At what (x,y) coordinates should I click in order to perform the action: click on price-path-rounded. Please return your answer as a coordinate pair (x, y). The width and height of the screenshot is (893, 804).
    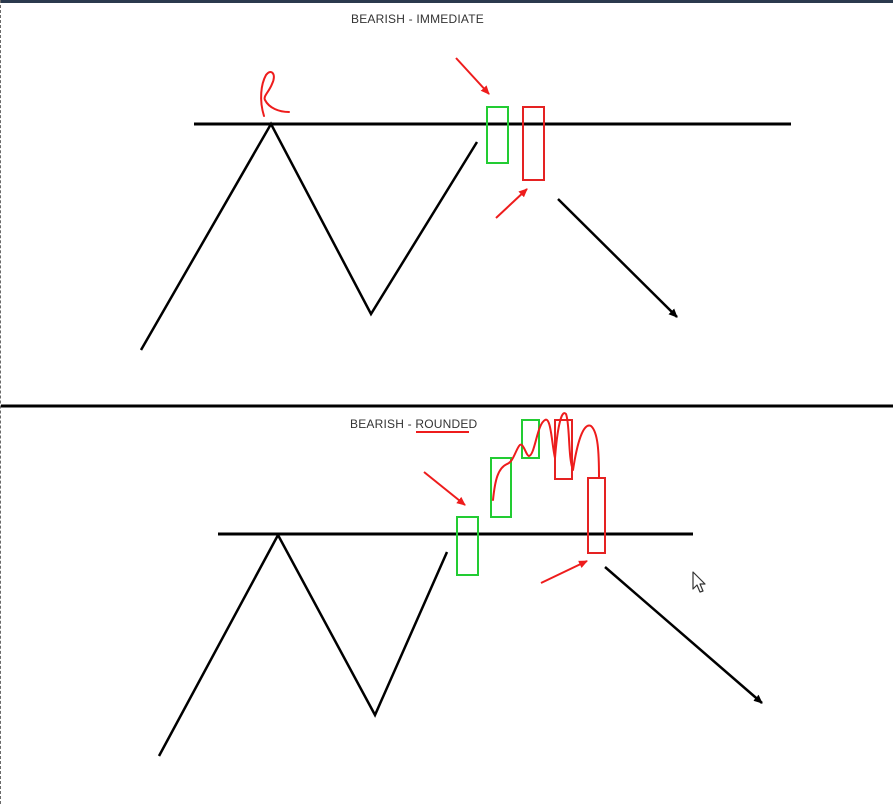
    Looking at the image, I should click on (303, 644).